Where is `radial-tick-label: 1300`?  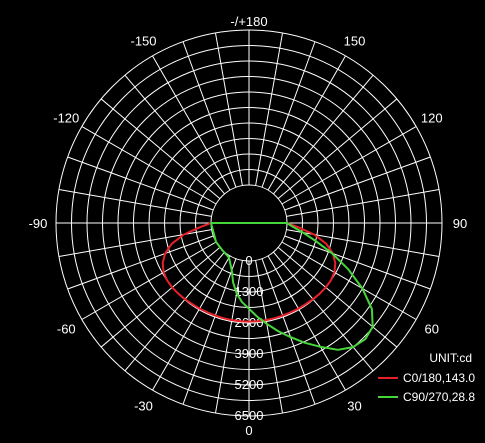 radial-tick-label: 1300 is located at coordinates (249, 291).